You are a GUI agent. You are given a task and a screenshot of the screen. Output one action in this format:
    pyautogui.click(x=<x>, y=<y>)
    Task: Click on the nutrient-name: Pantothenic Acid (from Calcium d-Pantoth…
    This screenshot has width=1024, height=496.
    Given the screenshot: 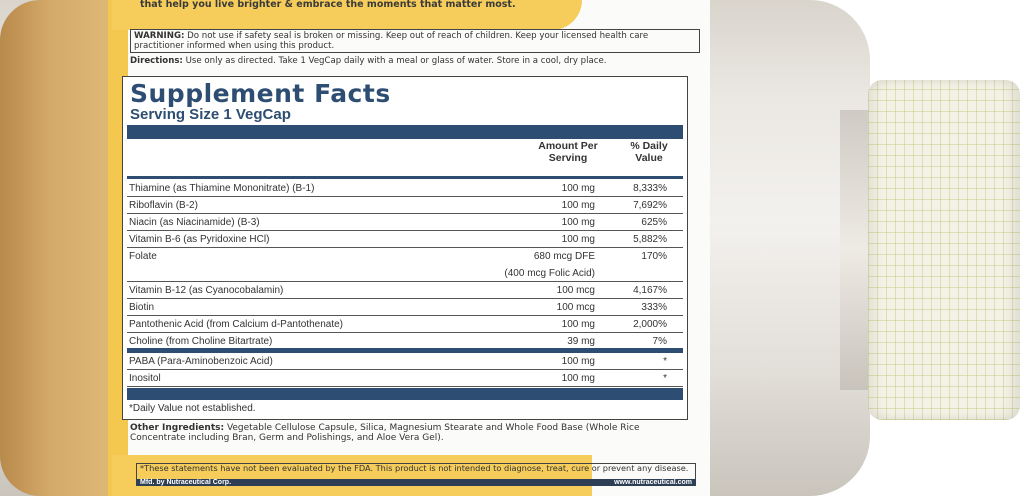 What is the action you would take?
    pyautogui.click(x=236, y=324)
    